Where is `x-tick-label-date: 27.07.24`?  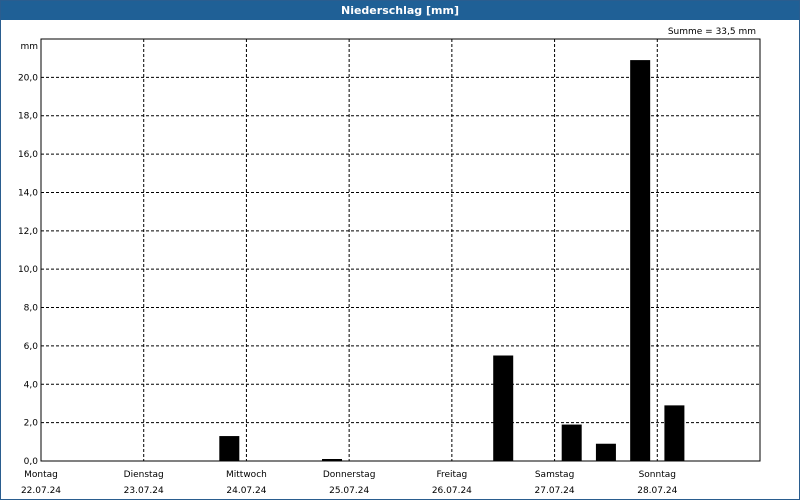 x-tick-label-date: 27.07.24 is located at coordinates (555, 491).